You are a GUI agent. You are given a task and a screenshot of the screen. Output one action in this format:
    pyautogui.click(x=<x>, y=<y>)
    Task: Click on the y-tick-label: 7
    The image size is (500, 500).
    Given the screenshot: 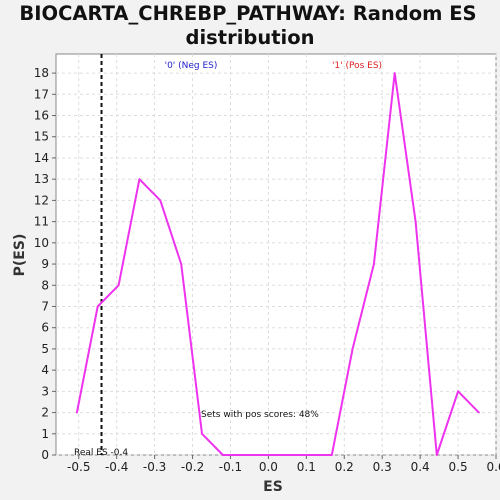 What is the action you would take?
    pyautogui.click(x=45, y=306)
    